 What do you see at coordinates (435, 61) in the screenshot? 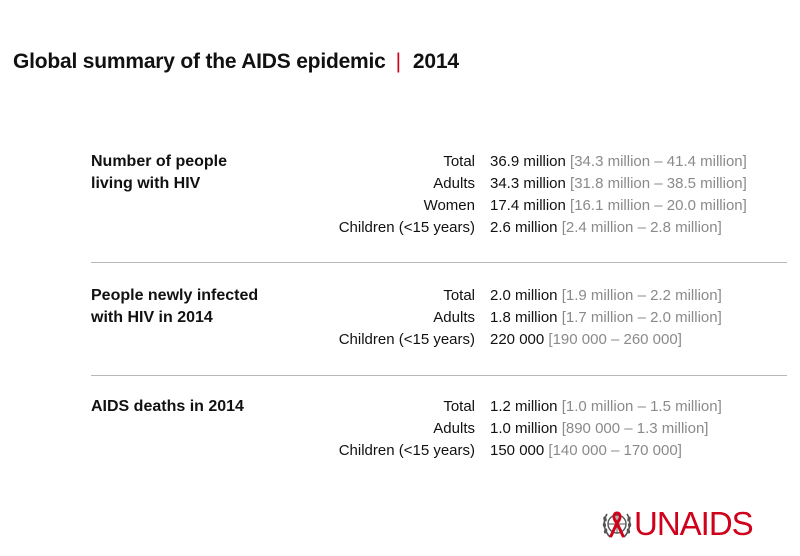
I see `title-year: 2014` at bounding box center [435, 61].